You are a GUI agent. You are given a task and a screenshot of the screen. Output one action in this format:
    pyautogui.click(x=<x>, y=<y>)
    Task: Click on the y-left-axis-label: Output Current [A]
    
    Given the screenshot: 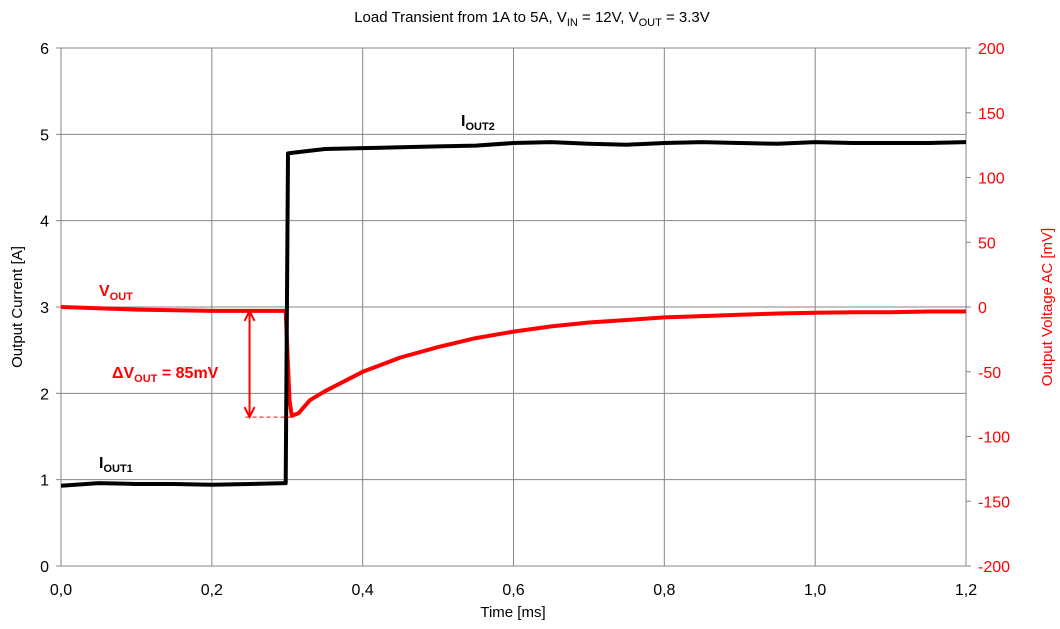 What is the action you would take?
    pyautogui.click(x=17, y=307)
    